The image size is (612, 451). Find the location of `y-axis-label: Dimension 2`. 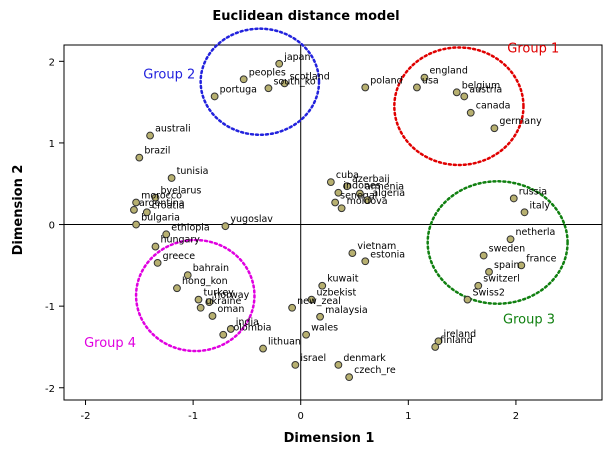

y-axis-label: Dimension 2 is located at coordinates (18, 210).